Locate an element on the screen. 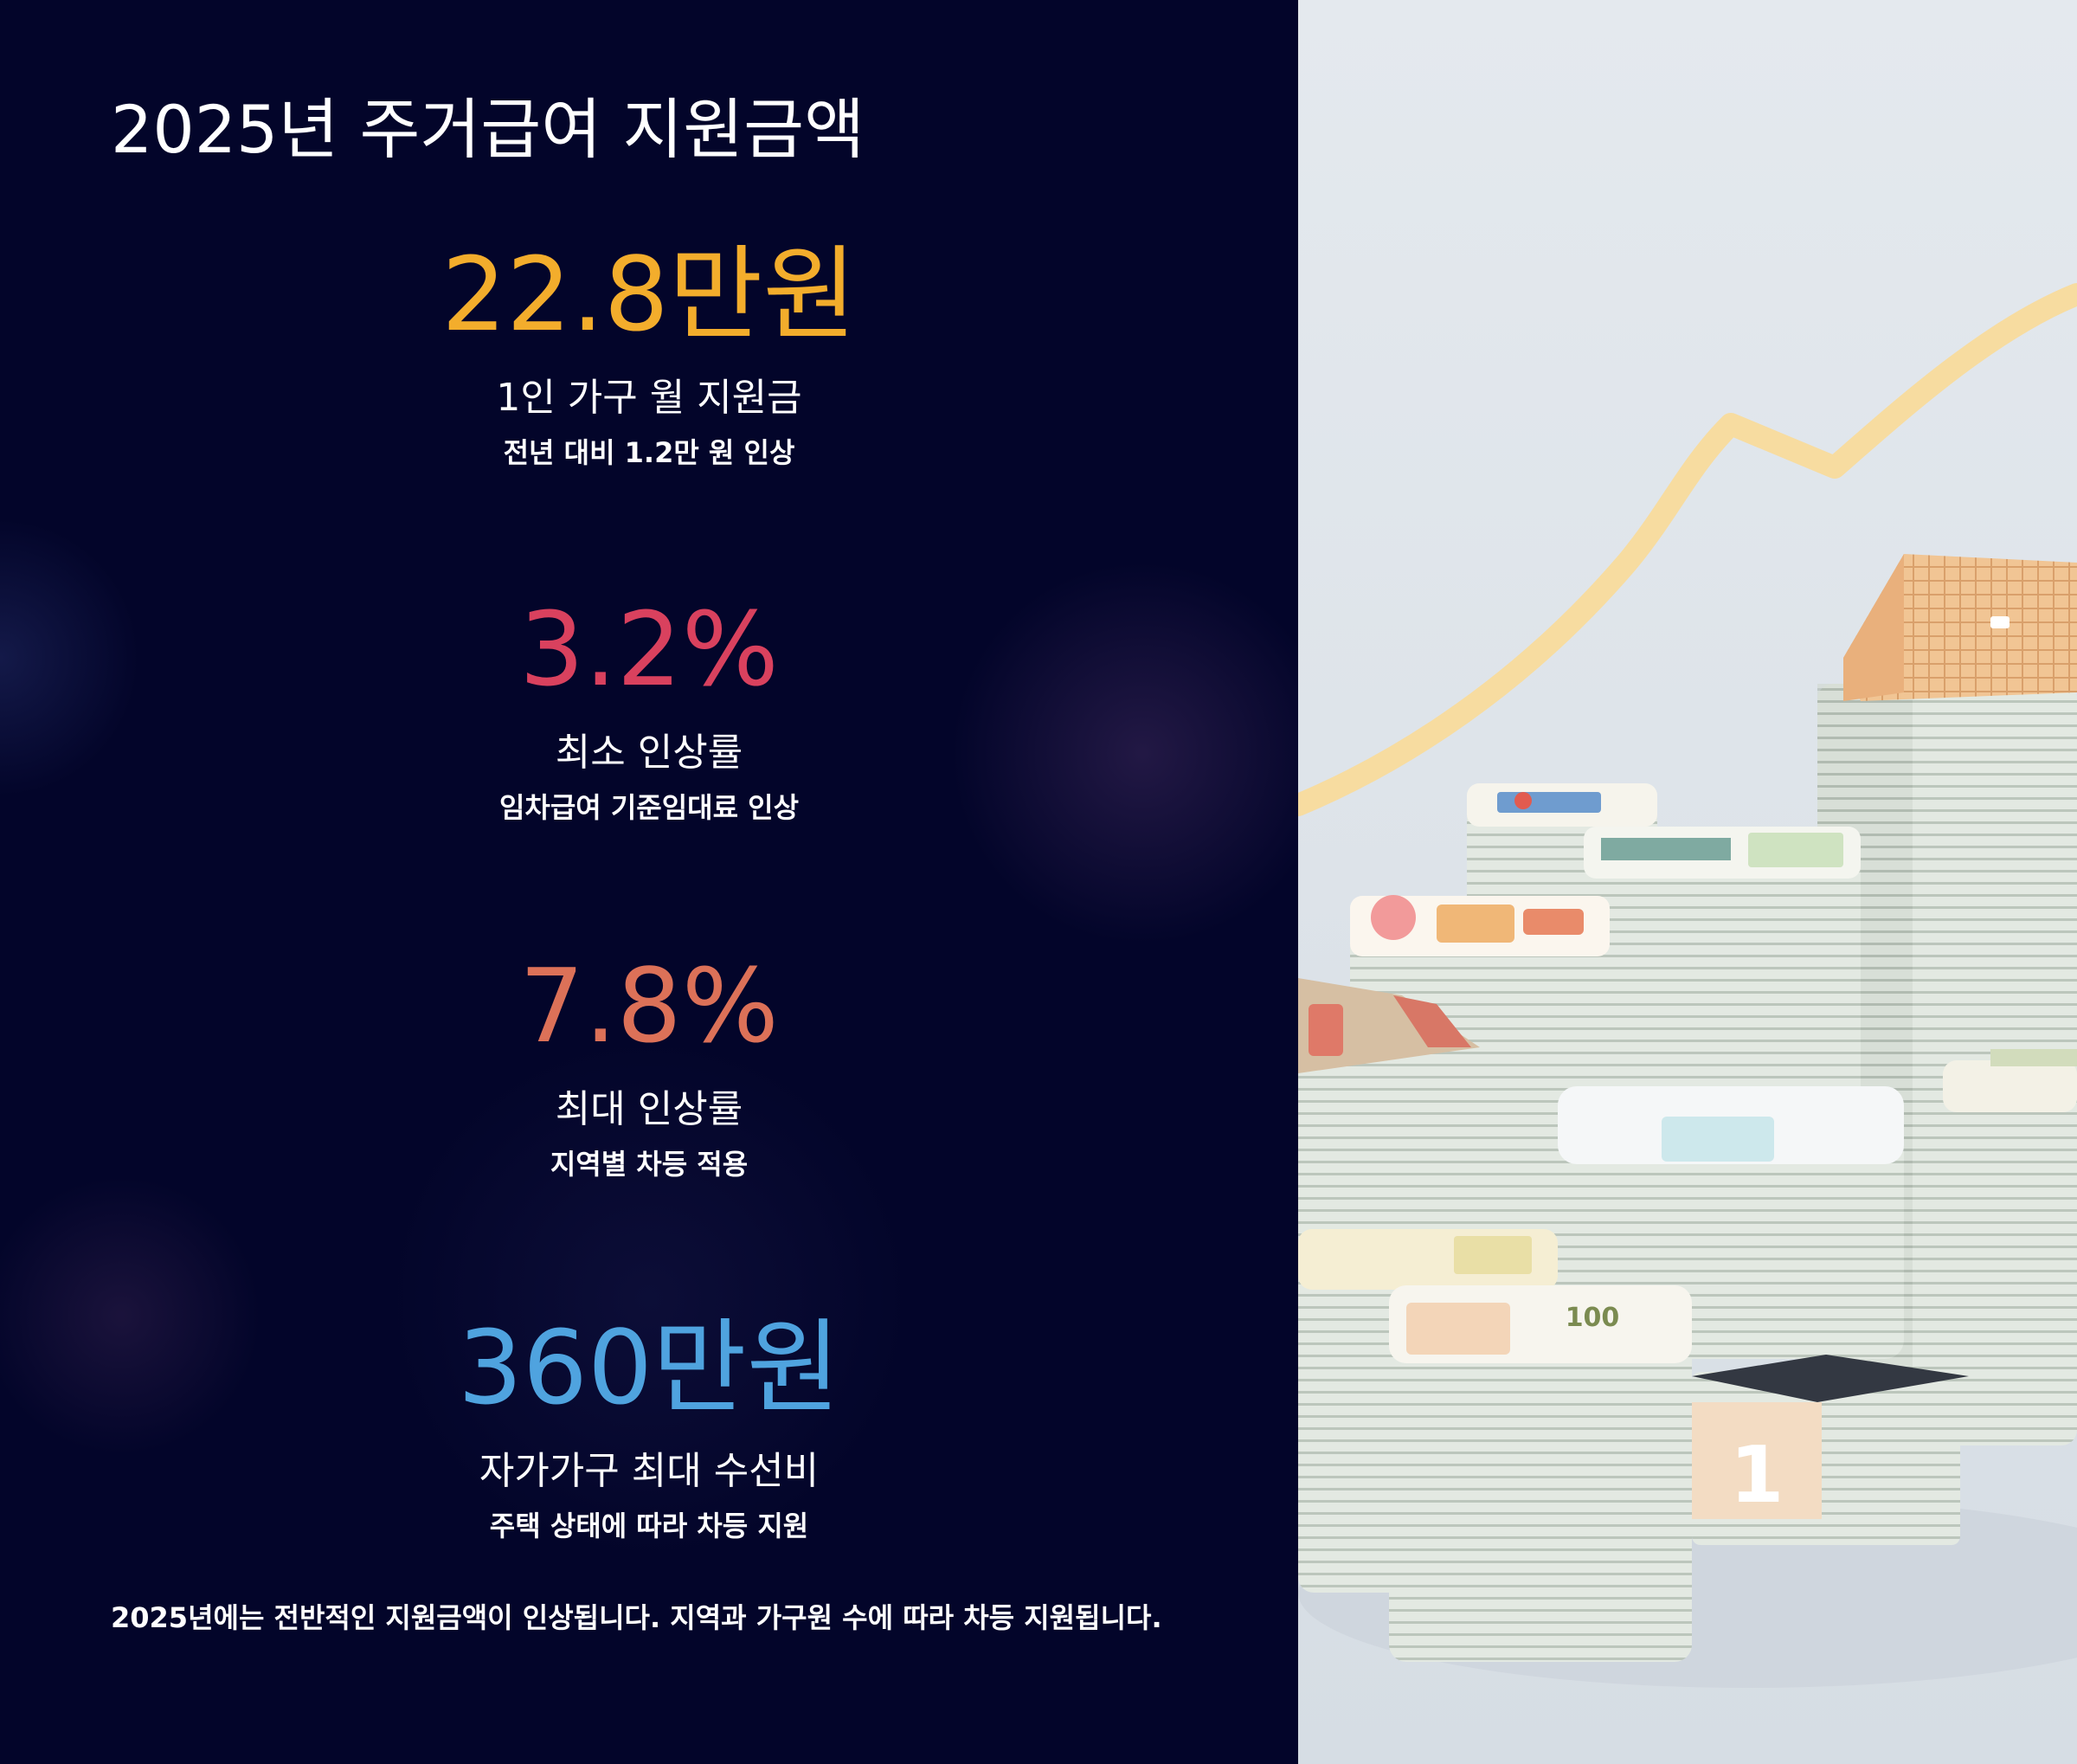 This screenshot has height=1764, width=2077. banknote-label: 100 is located at coordinates (1593, 1318).